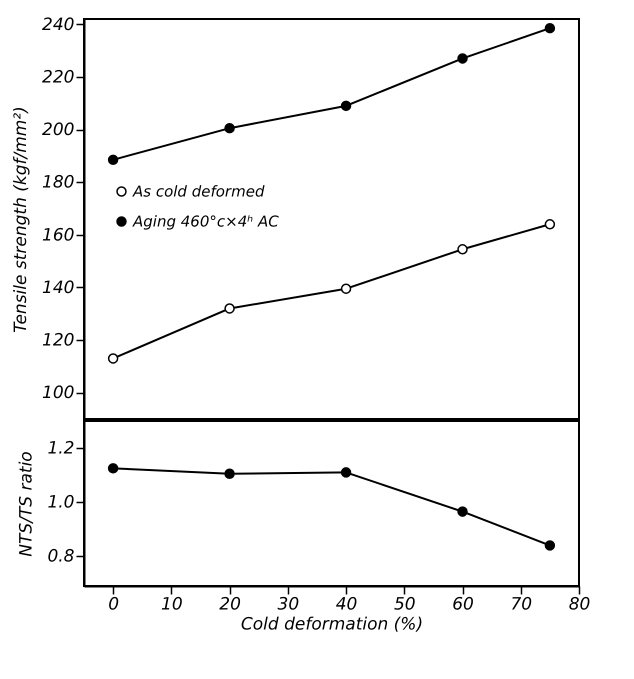 This screenshot has width=634, height=679. What do you see at coordinates (58, 182) in the screenshot?
I see `y-tick-label: 180` at bounding box center [58, 182].